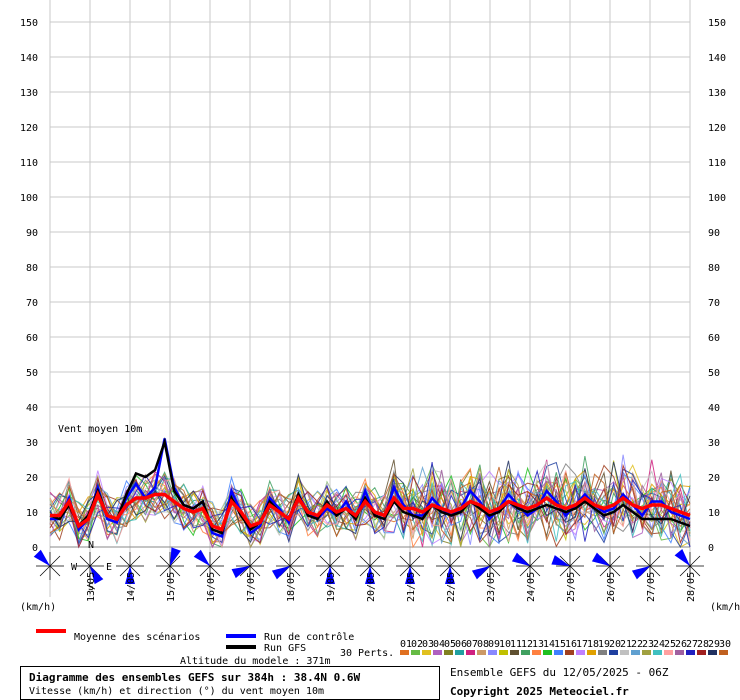 The image size is (740, 700). What do you see at coordinates (211, 587) in the screenshot?
I see `x-tick-label: 16/05` at bounding box center [211, 587].